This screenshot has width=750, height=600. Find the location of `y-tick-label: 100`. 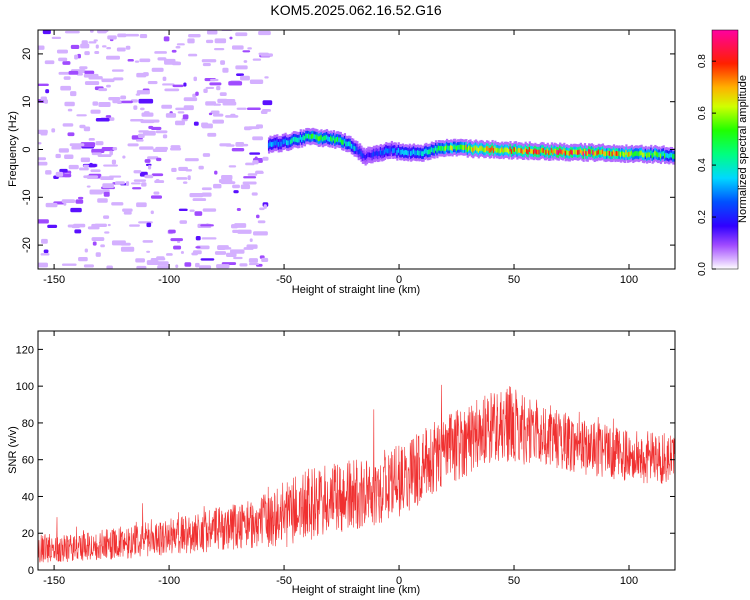

y-tick-label: 100 is located at coordinates (25, 387).